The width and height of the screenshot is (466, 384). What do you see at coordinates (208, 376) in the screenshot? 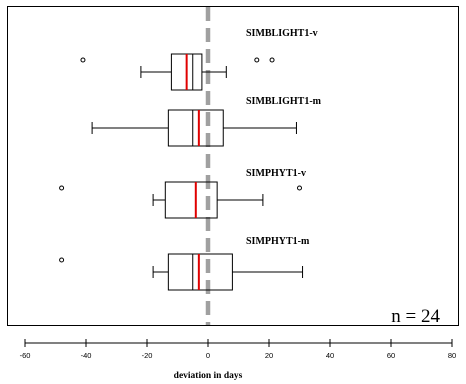
I see `x-axis-title: deviation in days` at bounding box center [208, 376].